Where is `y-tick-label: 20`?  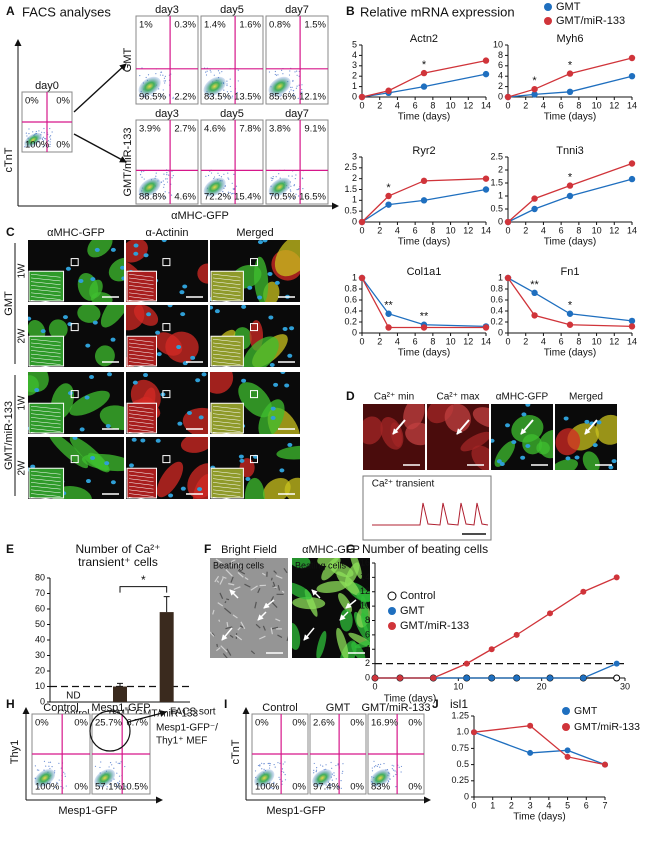 y-tick-label: 20 is located at coordinates (40, 670).